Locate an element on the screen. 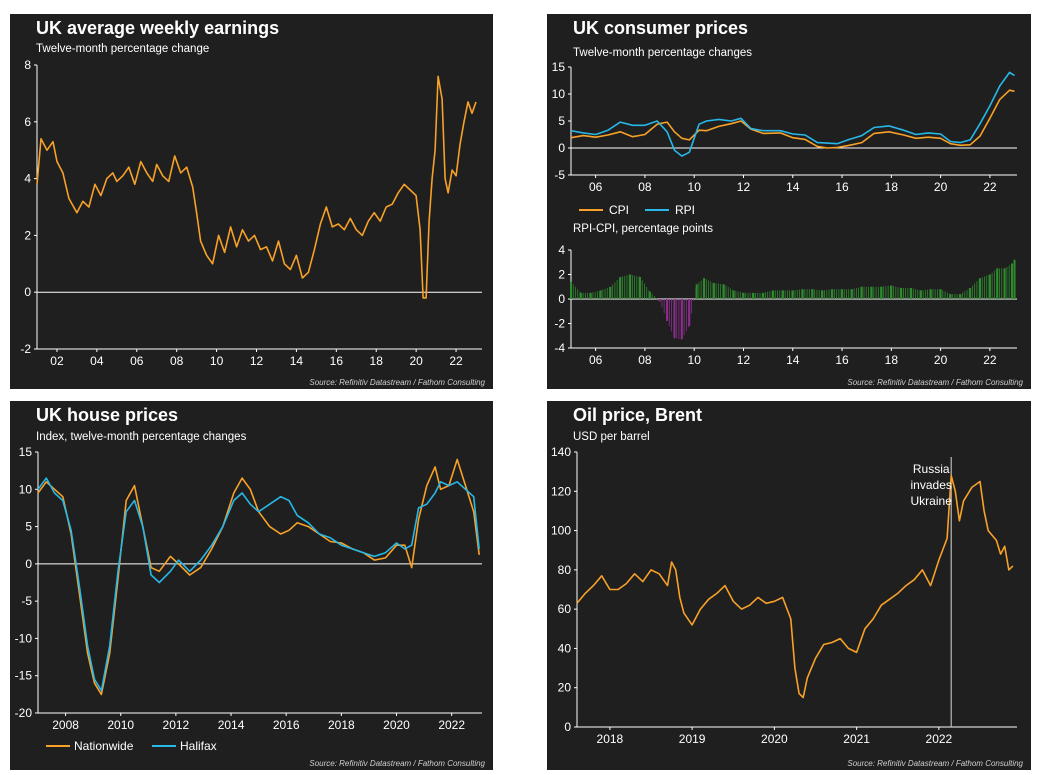 Image resolution: width=1041 pixels, height=775 pixels. x-tick-label: 16 is located at coordinates (337, 361).